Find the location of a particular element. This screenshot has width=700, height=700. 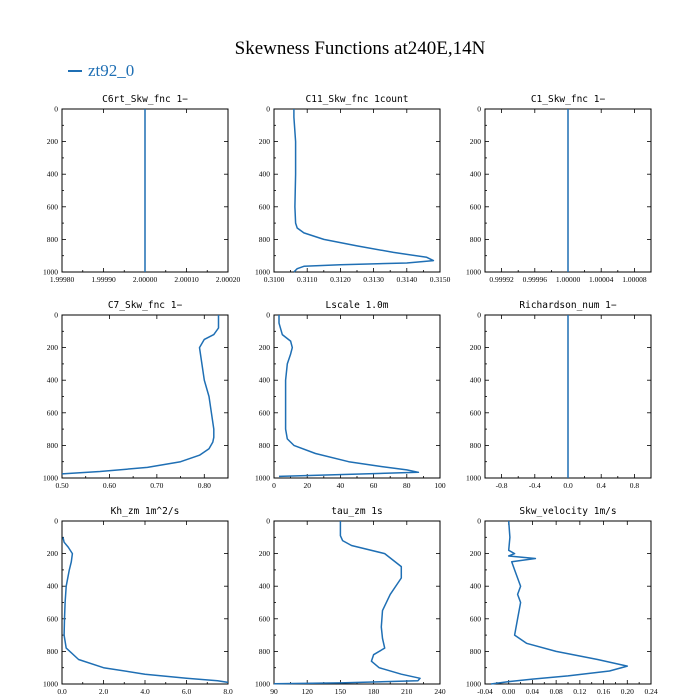

x-tick-label: 0.70 is located at coordinates (156, 485).